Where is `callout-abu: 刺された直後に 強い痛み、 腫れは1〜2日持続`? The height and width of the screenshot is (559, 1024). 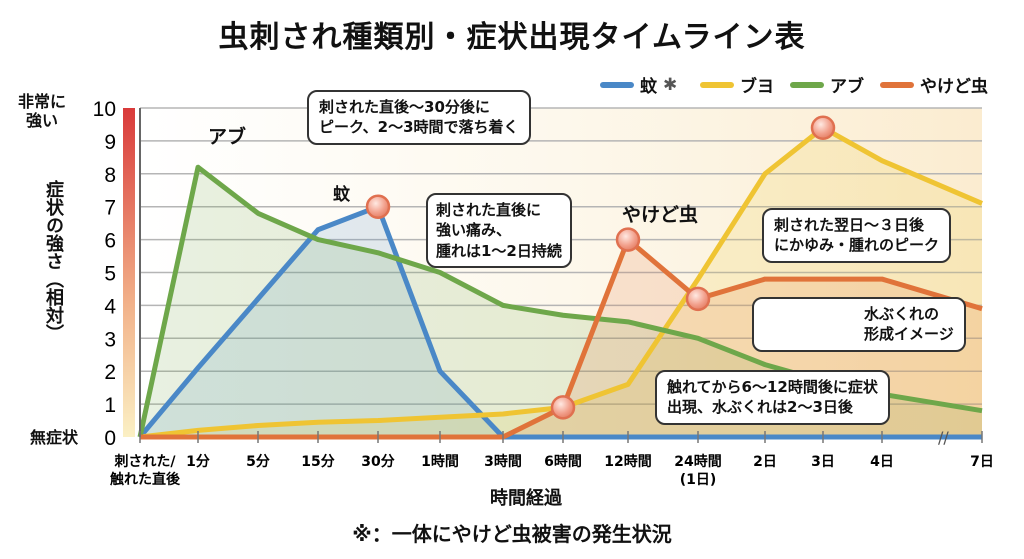
callout-abu: 刺された直後に 強い痛み、 腫れは1〜2日持続 is located at coordinates (499, 230).